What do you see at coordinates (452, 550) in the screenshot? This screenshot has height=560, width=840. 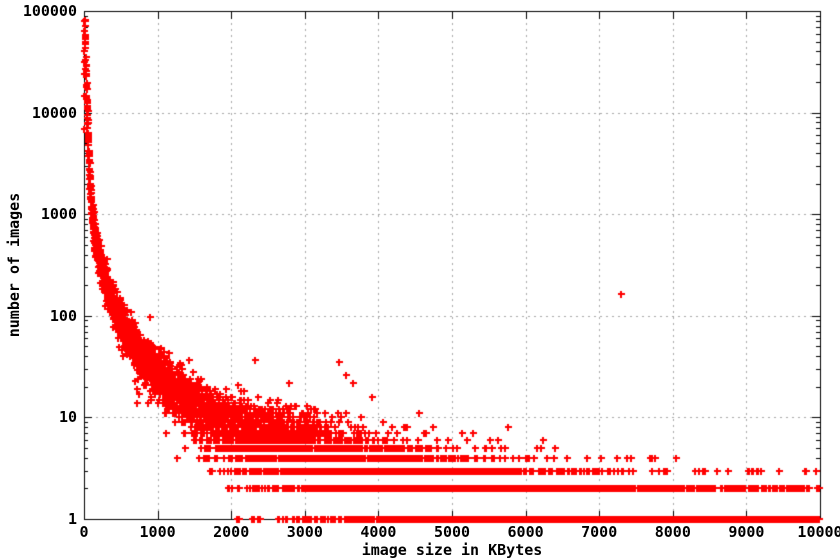 I see `x-axis-title: image size in KBytes` at bounding box center [452, 550].